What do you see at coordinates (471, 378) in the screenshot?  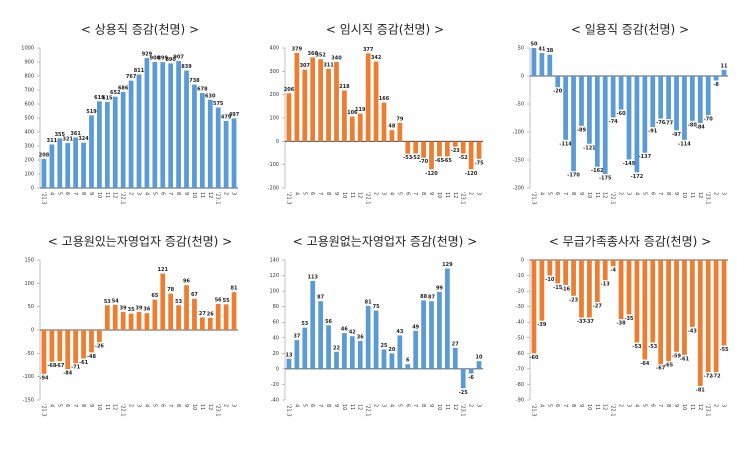 I see `value-label: -6` at bounding box center [471, 378].